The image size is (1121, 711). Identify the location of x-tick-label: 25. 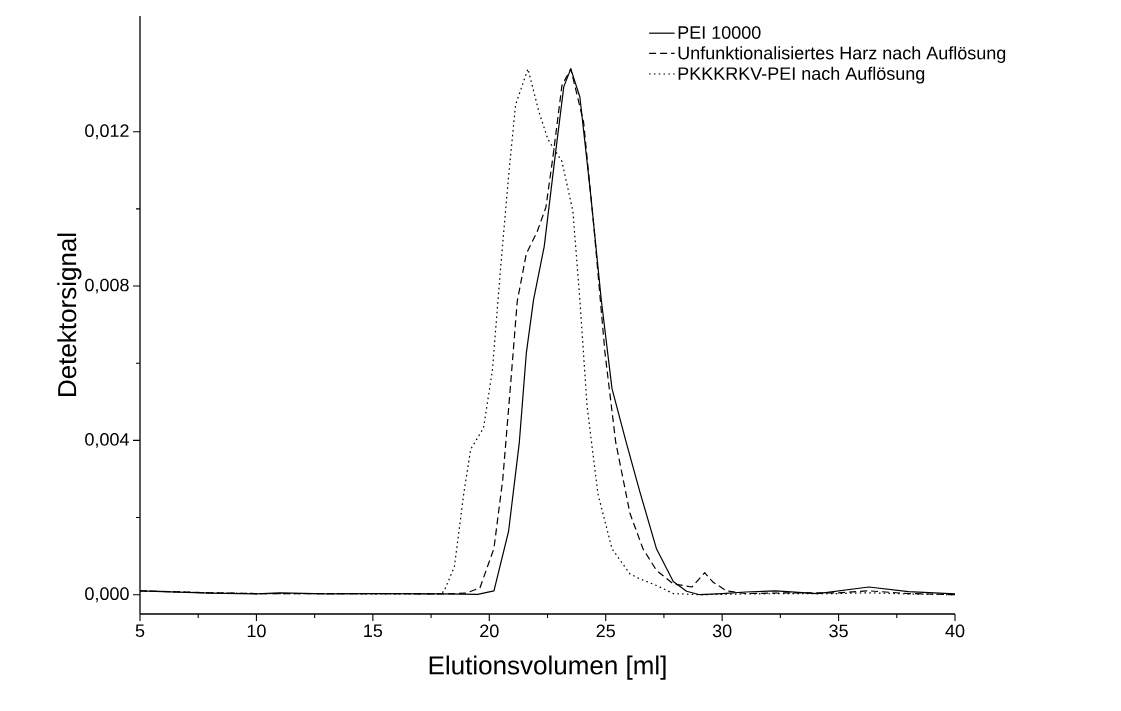
(605, 631).